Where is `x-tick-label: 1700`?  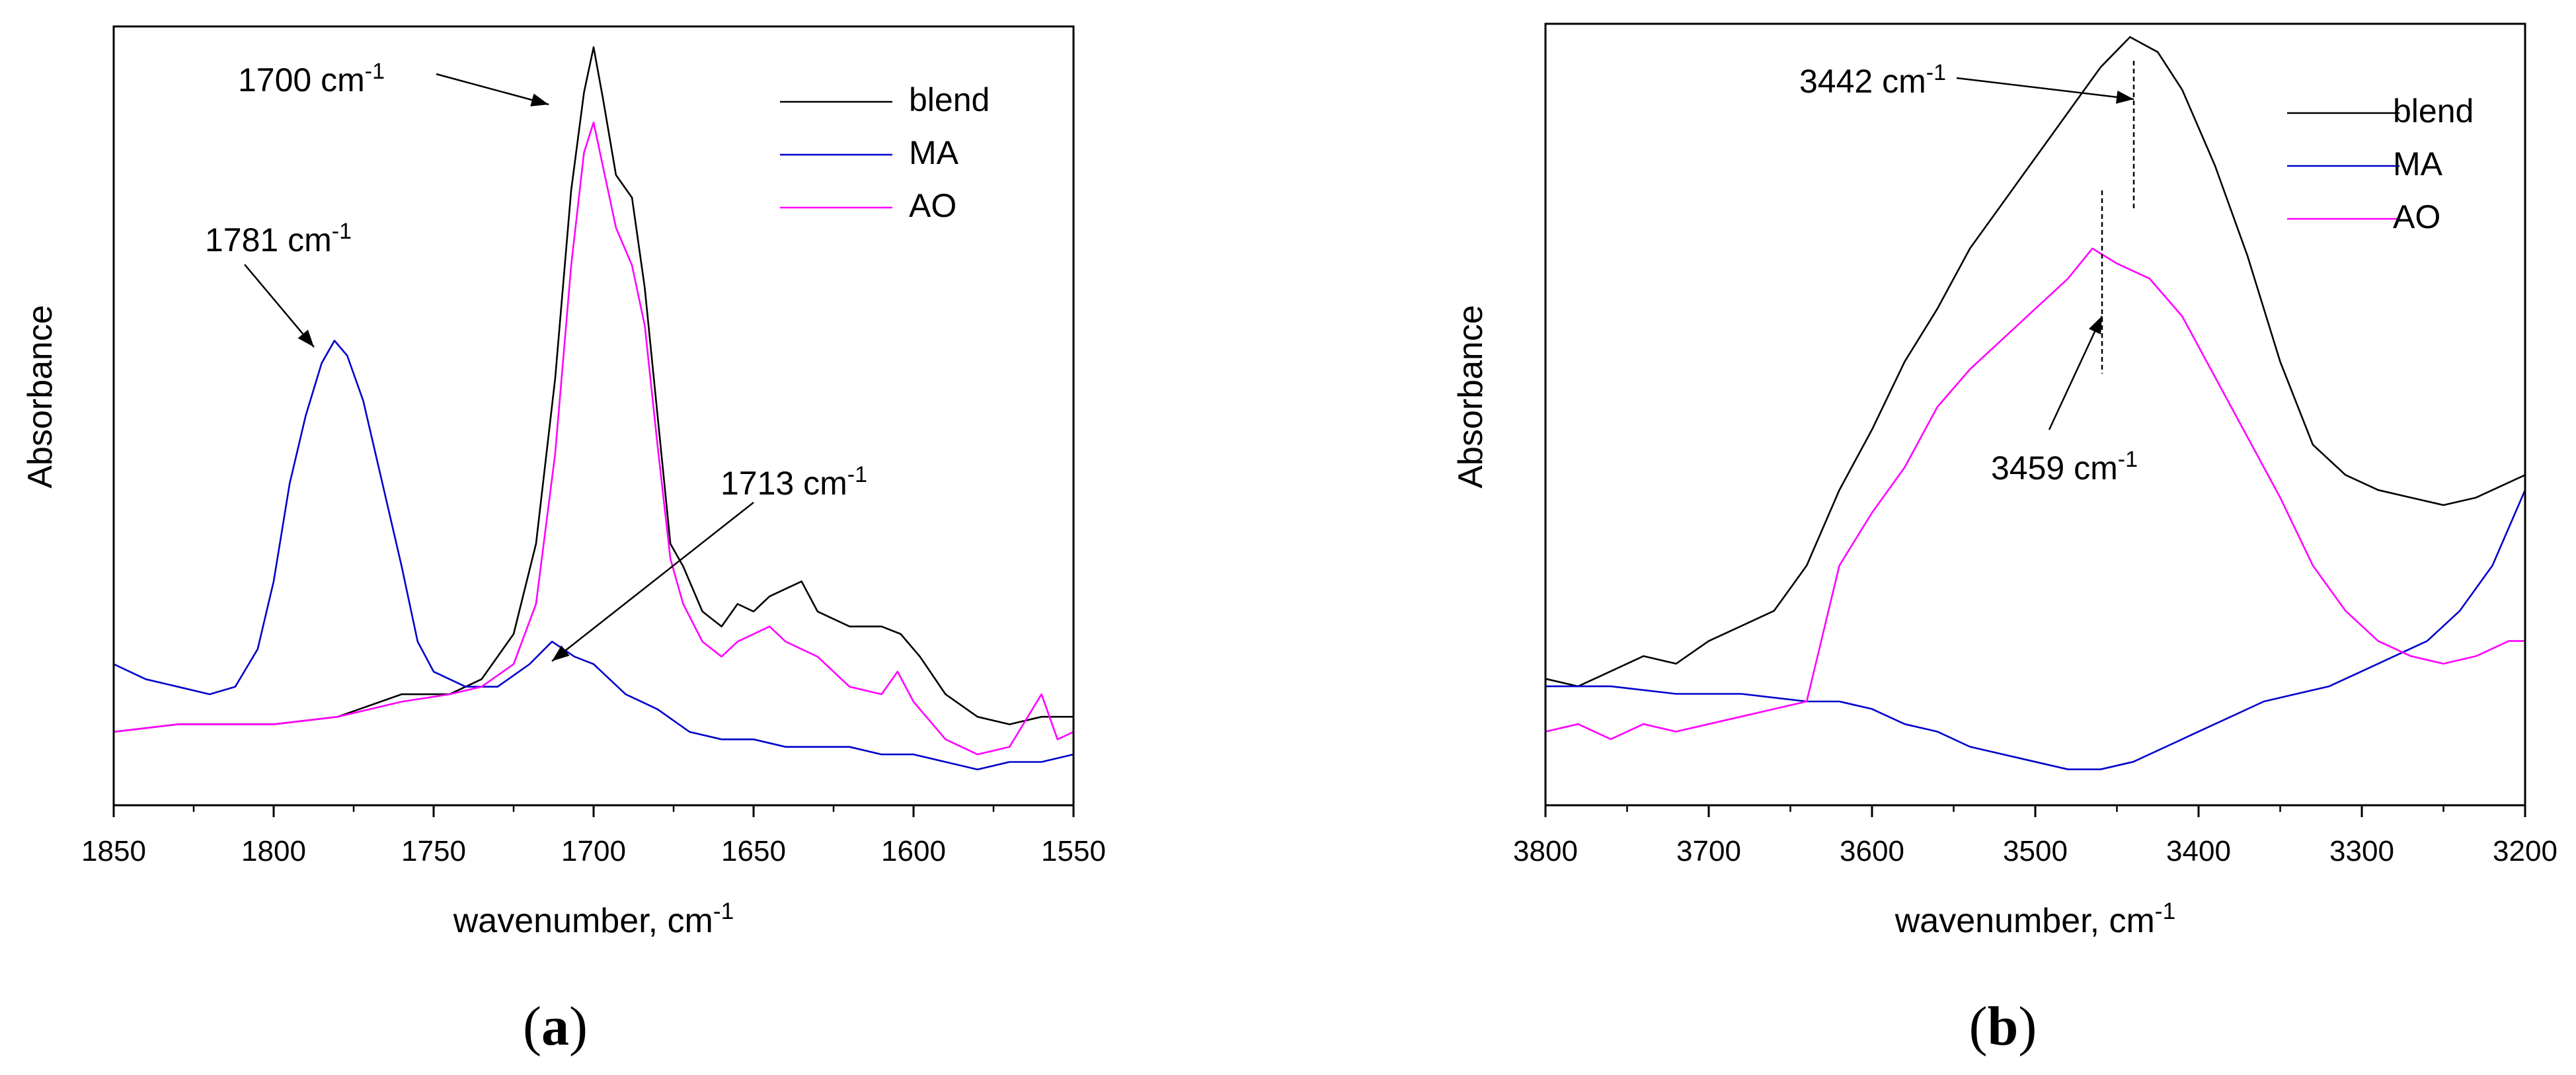
x-tick-label: 1700 is located at coordinates (593, 851).